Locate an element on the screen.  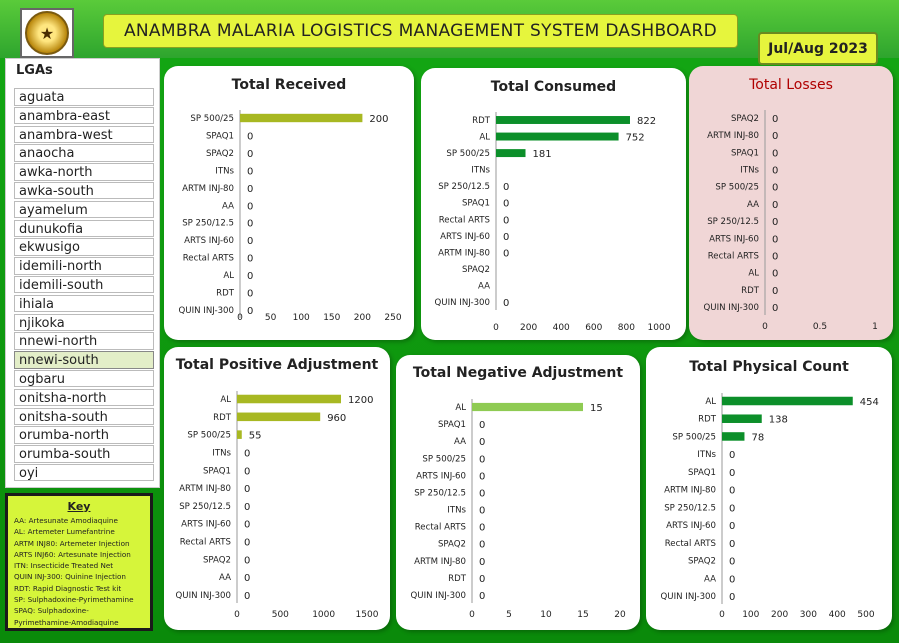
lga-item-anambra-east: anambra-east is located at coordinates (84, 115).